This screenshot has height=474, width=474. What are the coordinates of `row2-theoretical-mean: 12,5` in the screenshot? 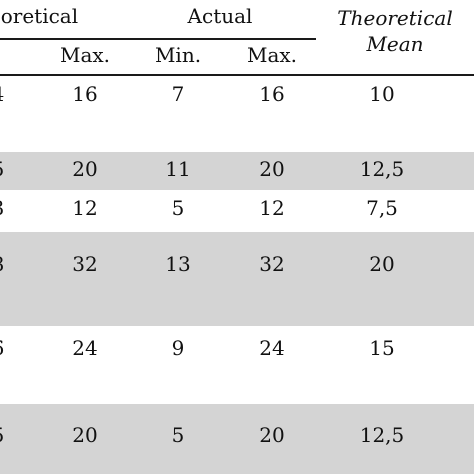 It's located at (382, 169).